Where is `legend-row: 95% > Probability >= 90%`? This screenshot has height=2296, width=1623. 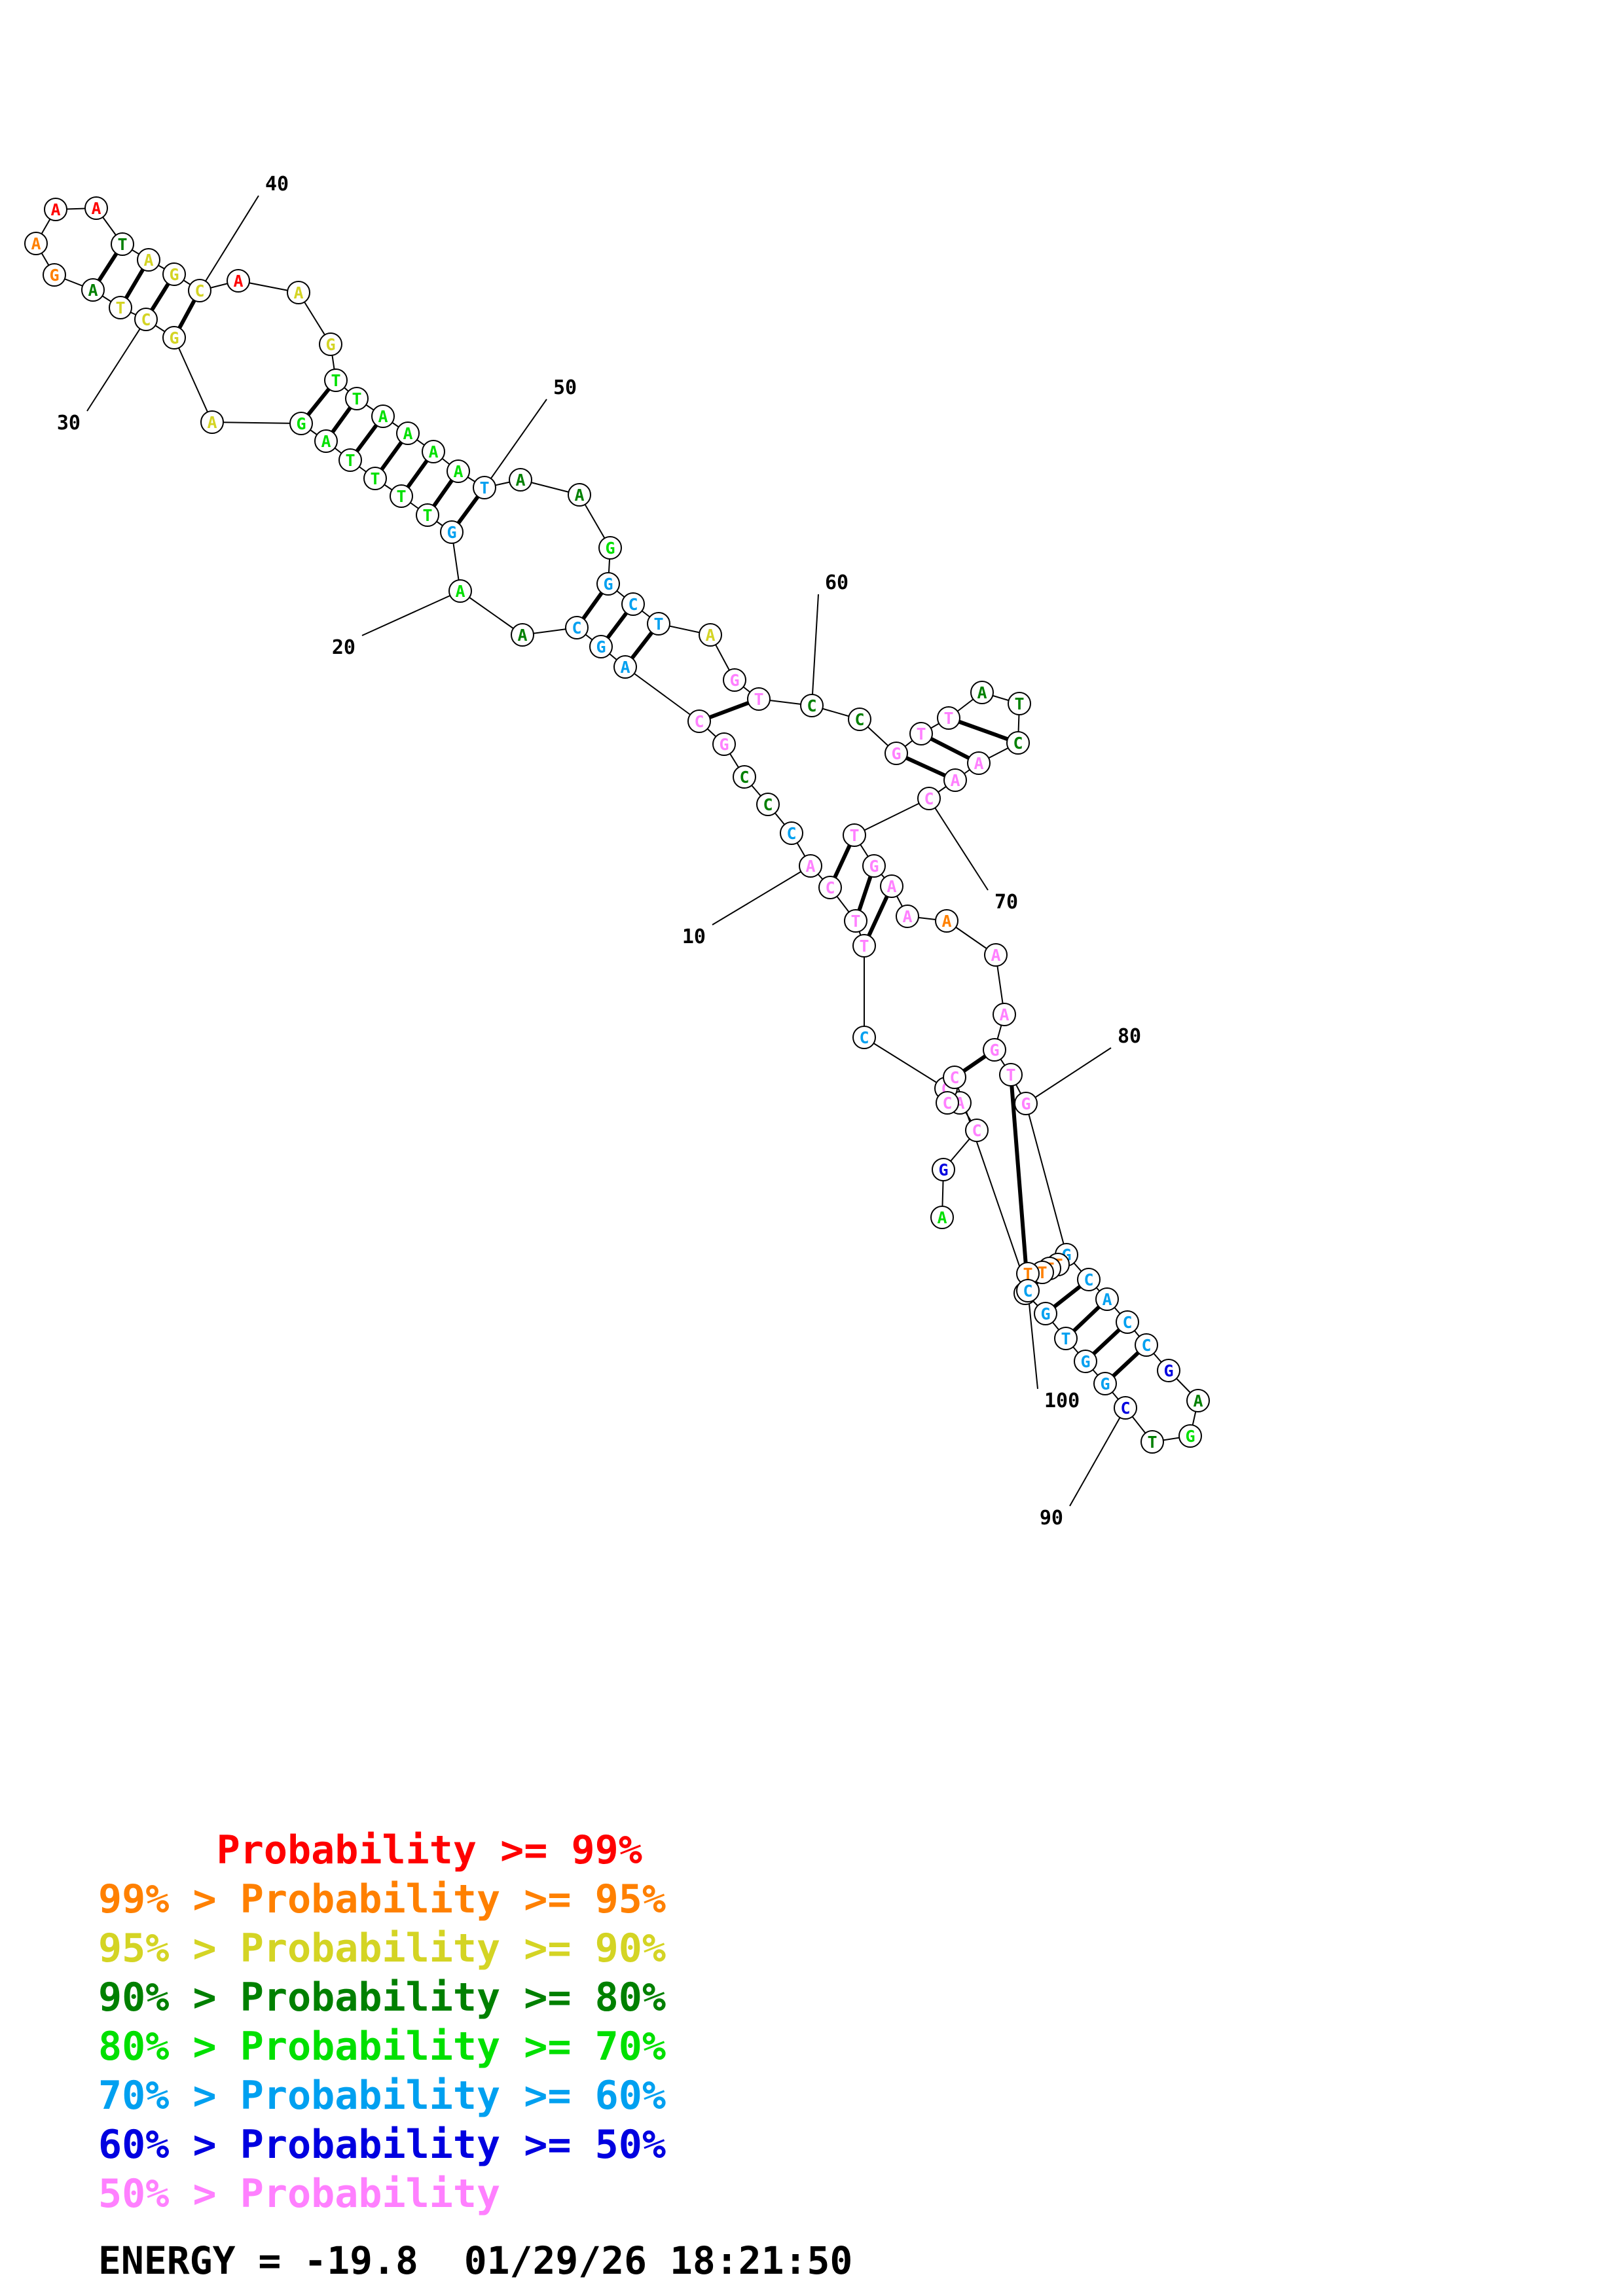
legend-row: 95% > Probability >= 90% is located at coordinates (382, 1948).